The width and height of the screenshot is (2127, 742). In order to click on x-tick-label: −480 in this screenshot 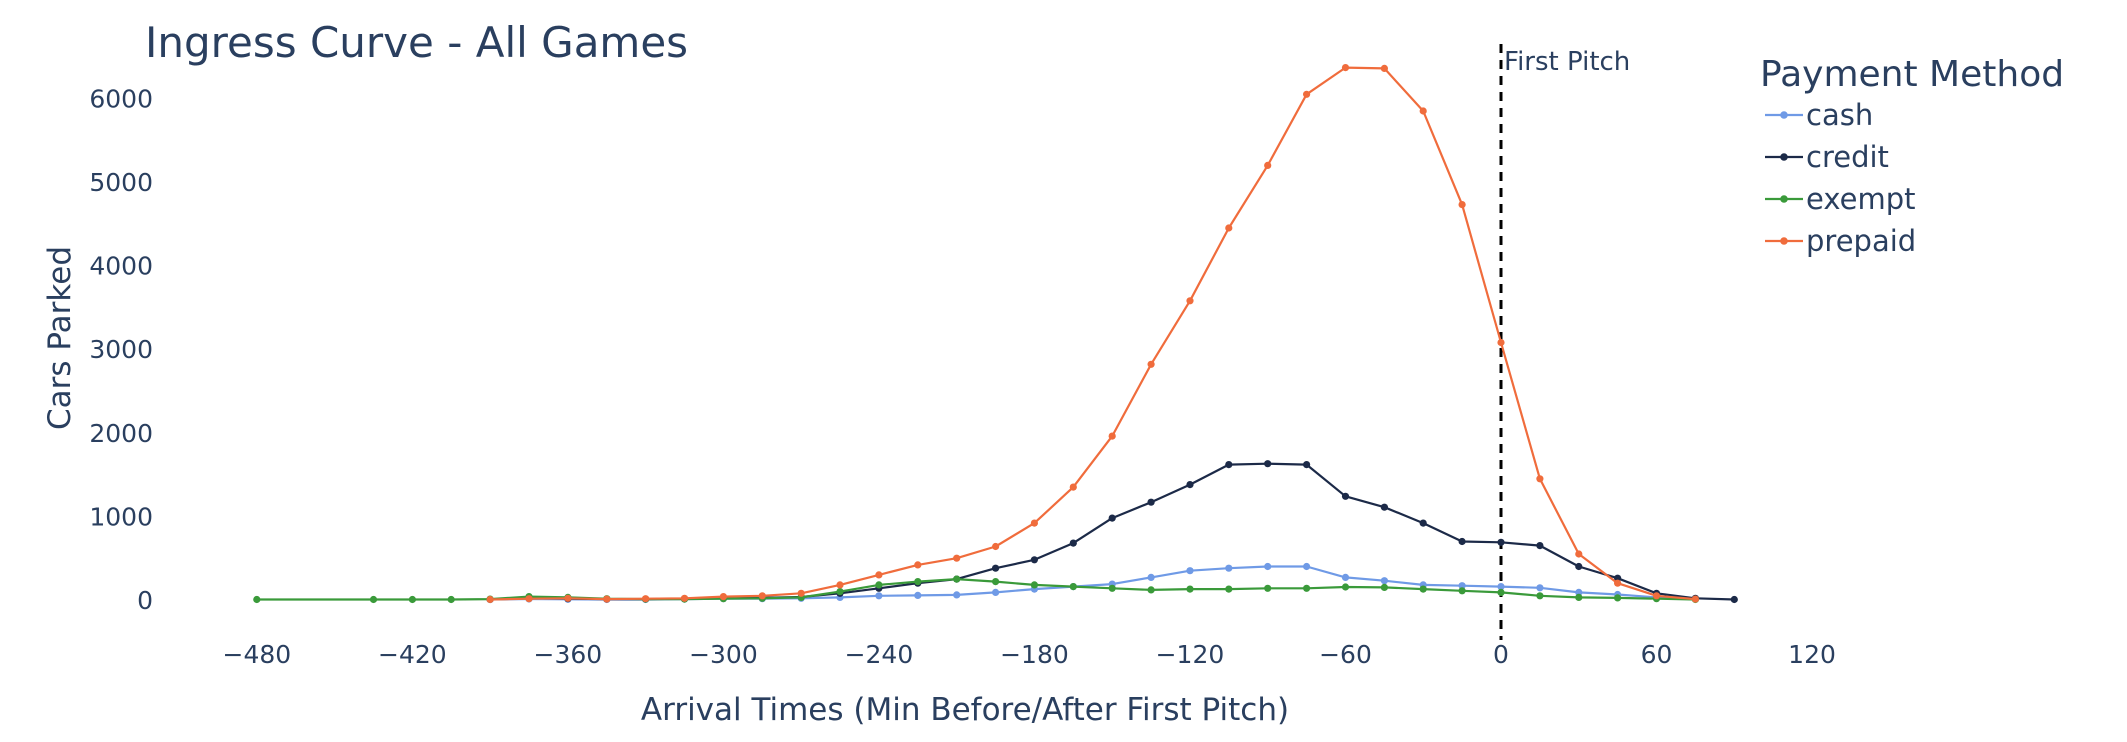, I will do `click(257, 654)`.